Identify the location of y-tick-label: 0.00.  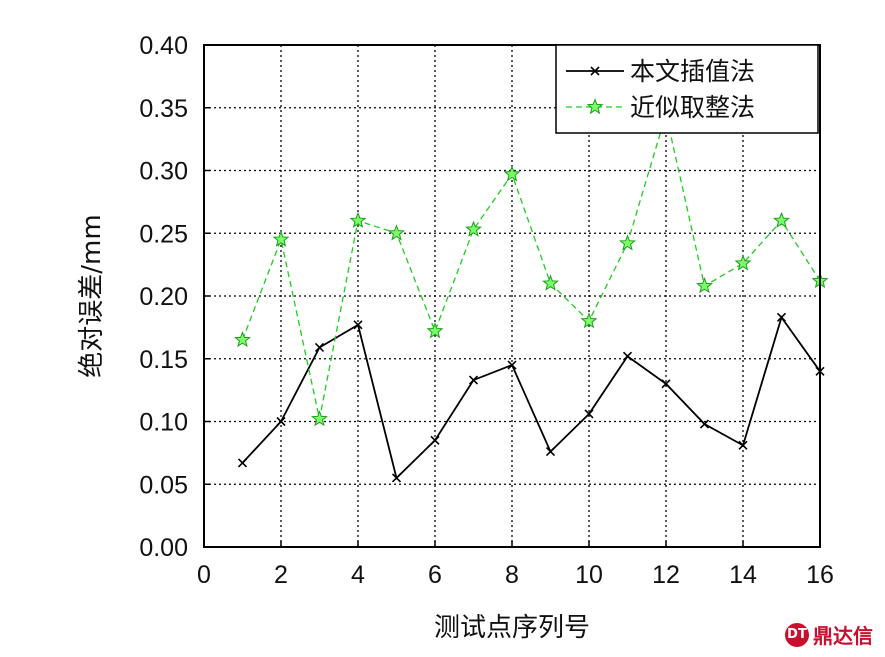
(163, 548).